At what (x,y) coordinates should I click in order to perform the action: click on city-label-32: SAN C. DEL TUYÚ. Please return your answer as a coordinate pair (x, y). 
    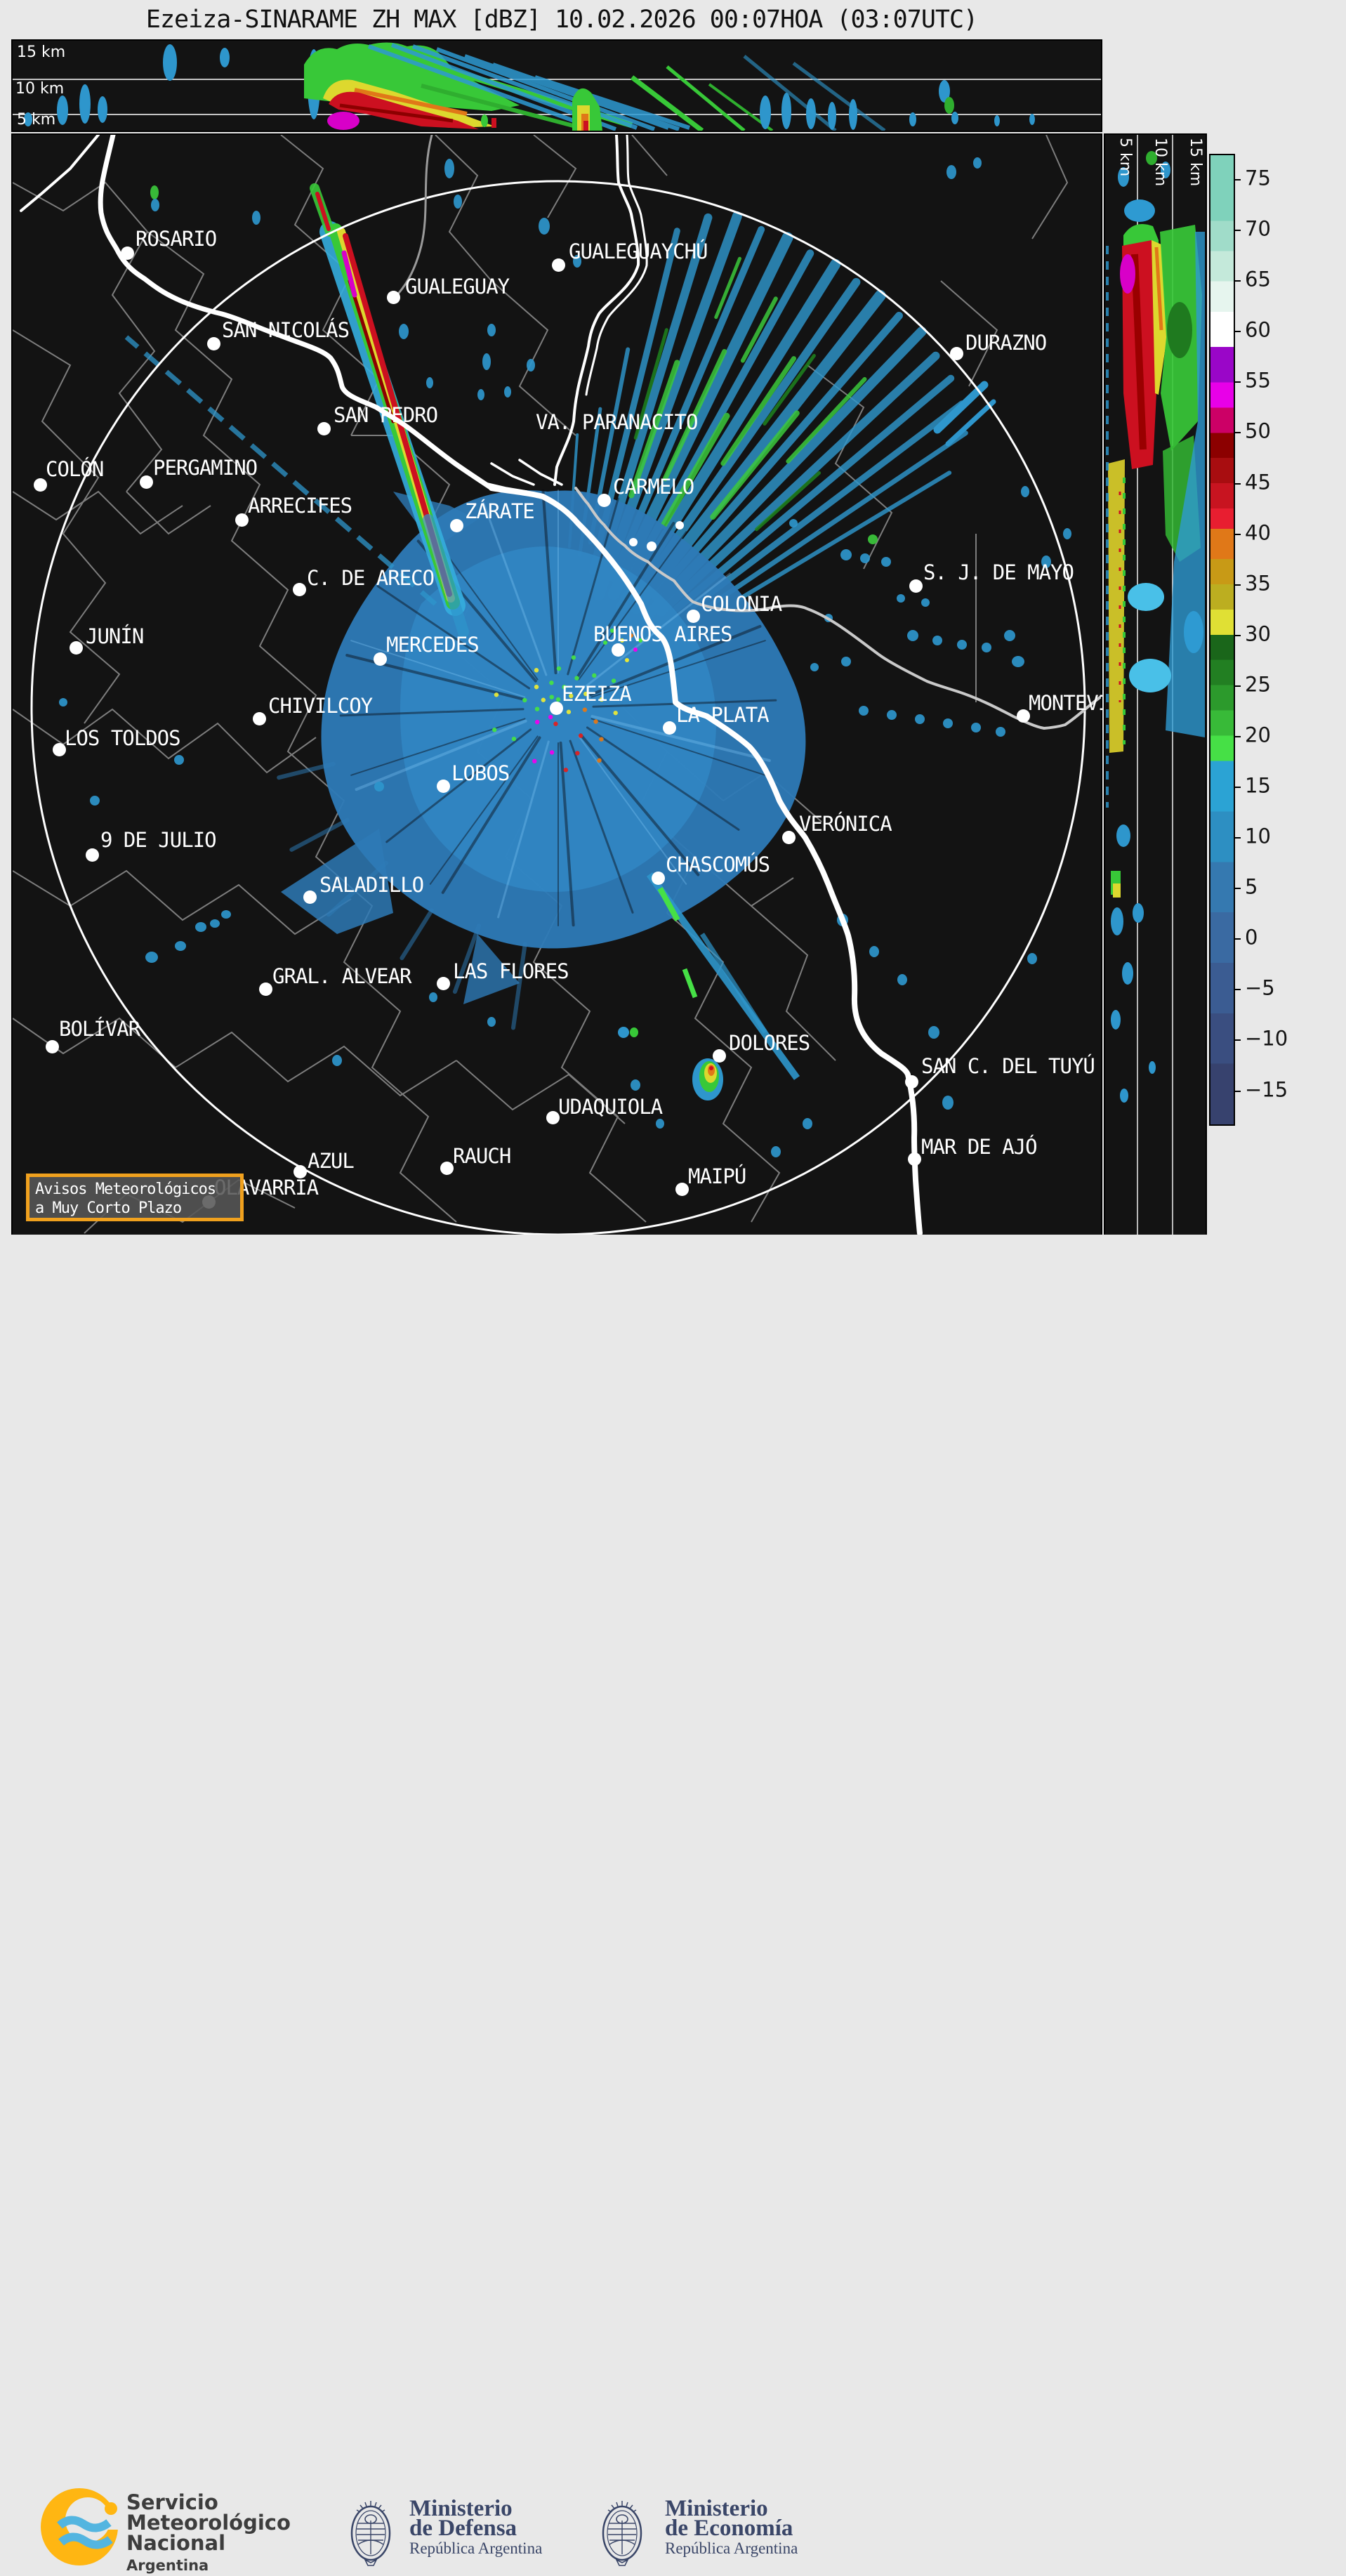
    Looking at the image, I should click on (1008, 1066).